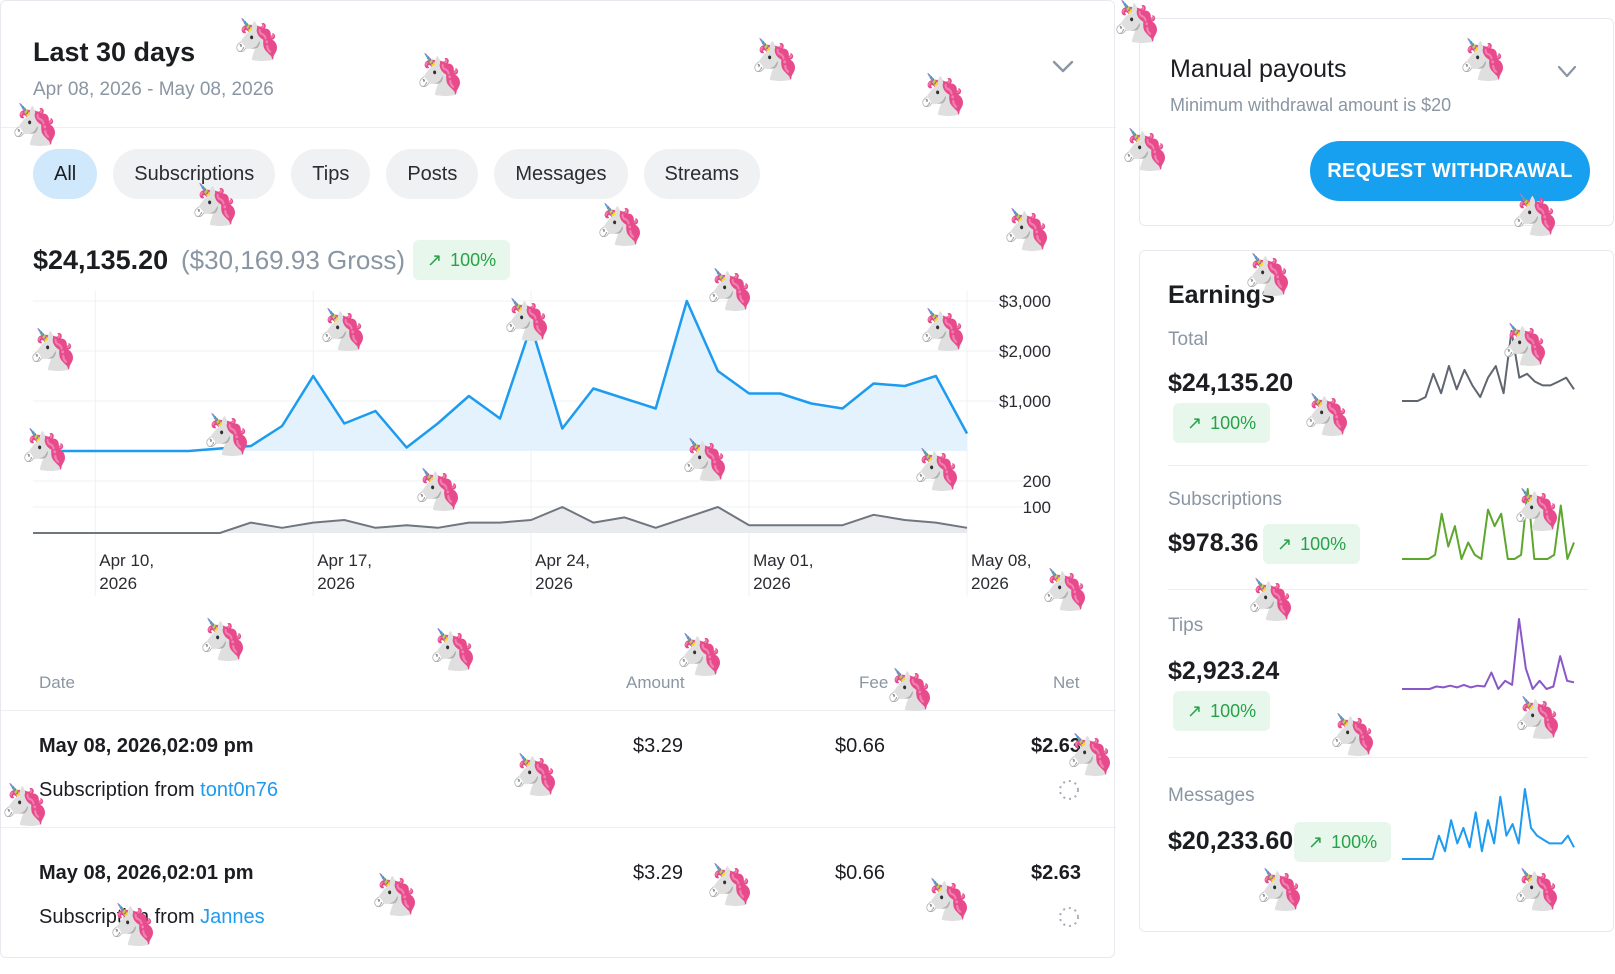  I want to click on period-date-range: Apr 08, 2026 - May 08, 2026, so click(153, 89).